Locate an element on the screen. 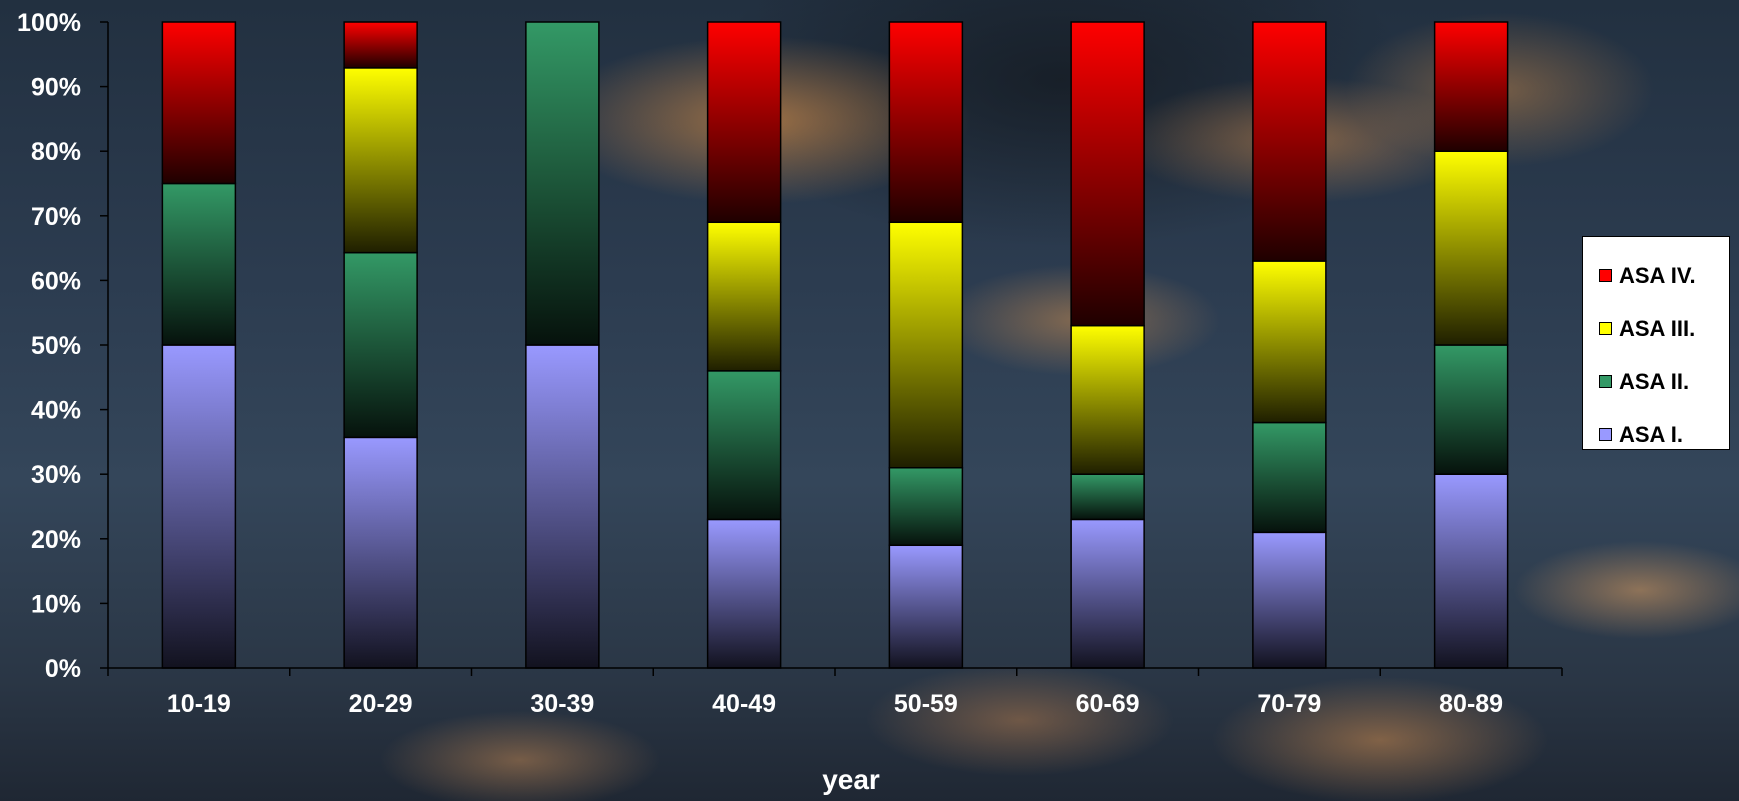  bar-segment-50-59-asai is located at coordinates (926, 606).